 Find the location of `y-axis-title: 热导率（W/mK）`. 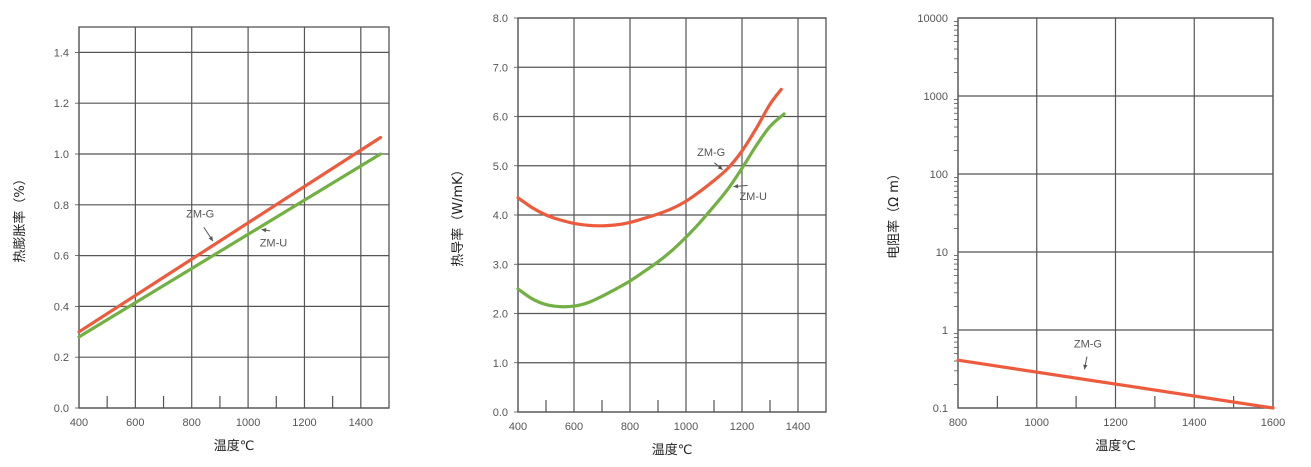

y-axis-title: 热导率（W/mK） is located at coordinates (458, 214).